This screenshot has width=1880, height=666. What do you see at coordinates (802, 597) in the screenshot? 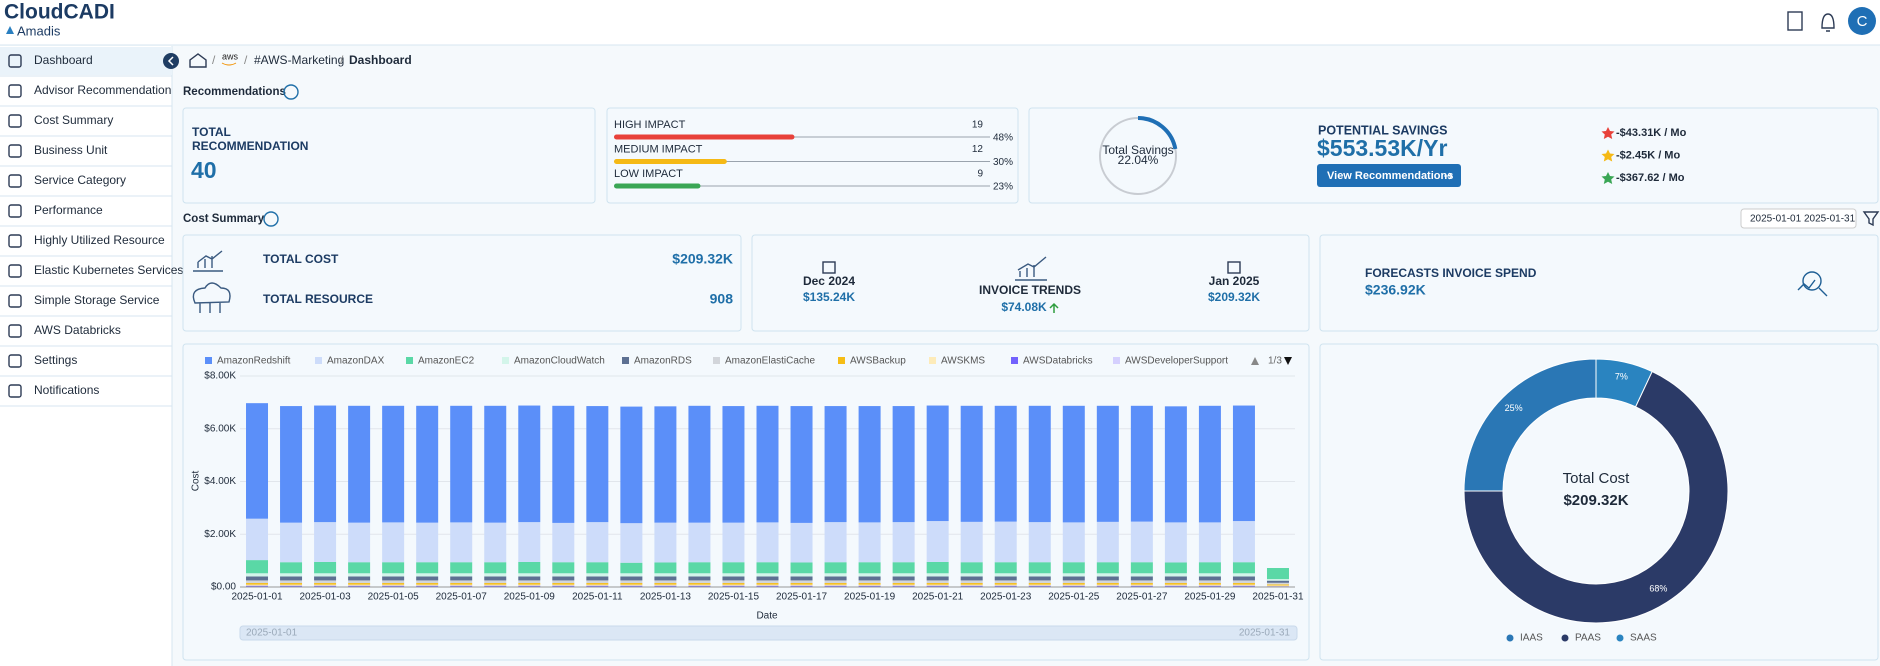
I see `x-tick-label: 2025-01-17` at bounding box center [802, 597].